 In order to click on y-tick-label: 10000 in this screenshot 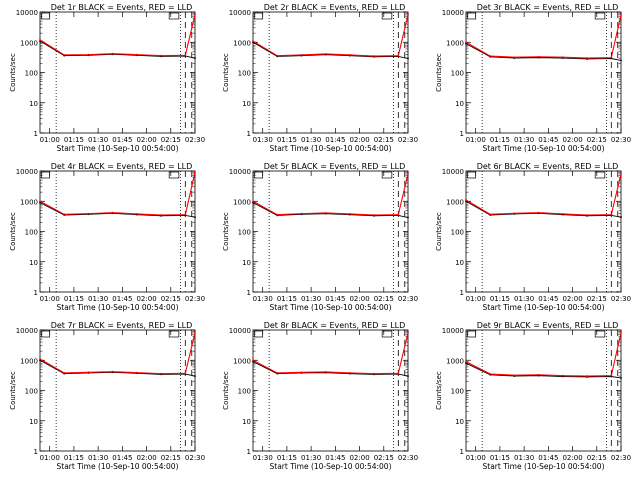, I will do `click(453, 172)`.